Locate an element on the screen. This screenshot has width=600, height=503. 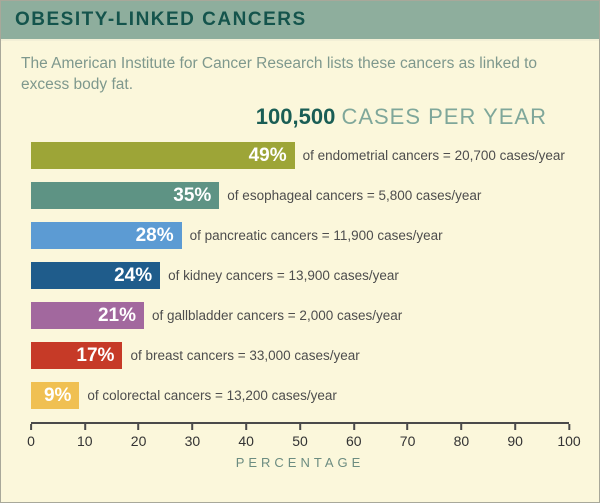
bar-label: of kidney cancers = 13,900 cases/year is located at coordinates (283, 275).